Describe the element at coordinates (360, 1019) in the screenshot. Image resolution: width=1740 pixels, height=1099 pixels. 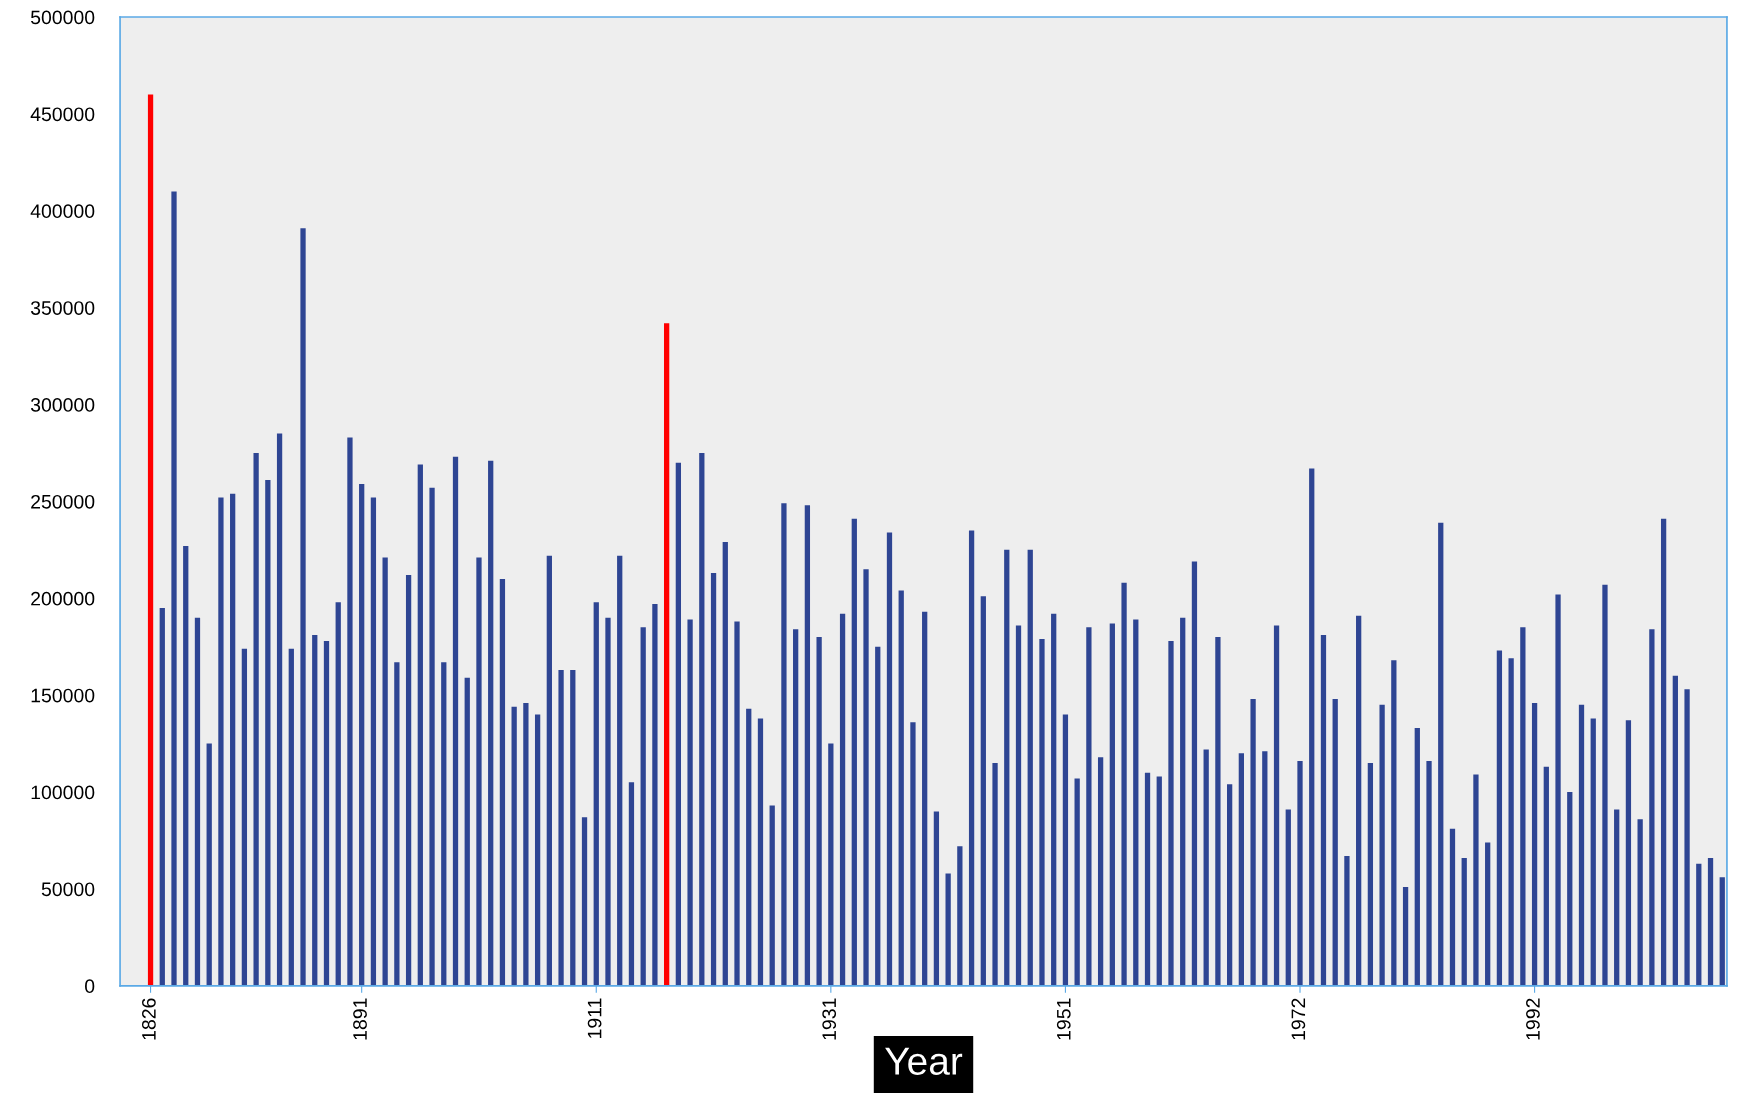
I see `x-tick-label: 1891` at that location.